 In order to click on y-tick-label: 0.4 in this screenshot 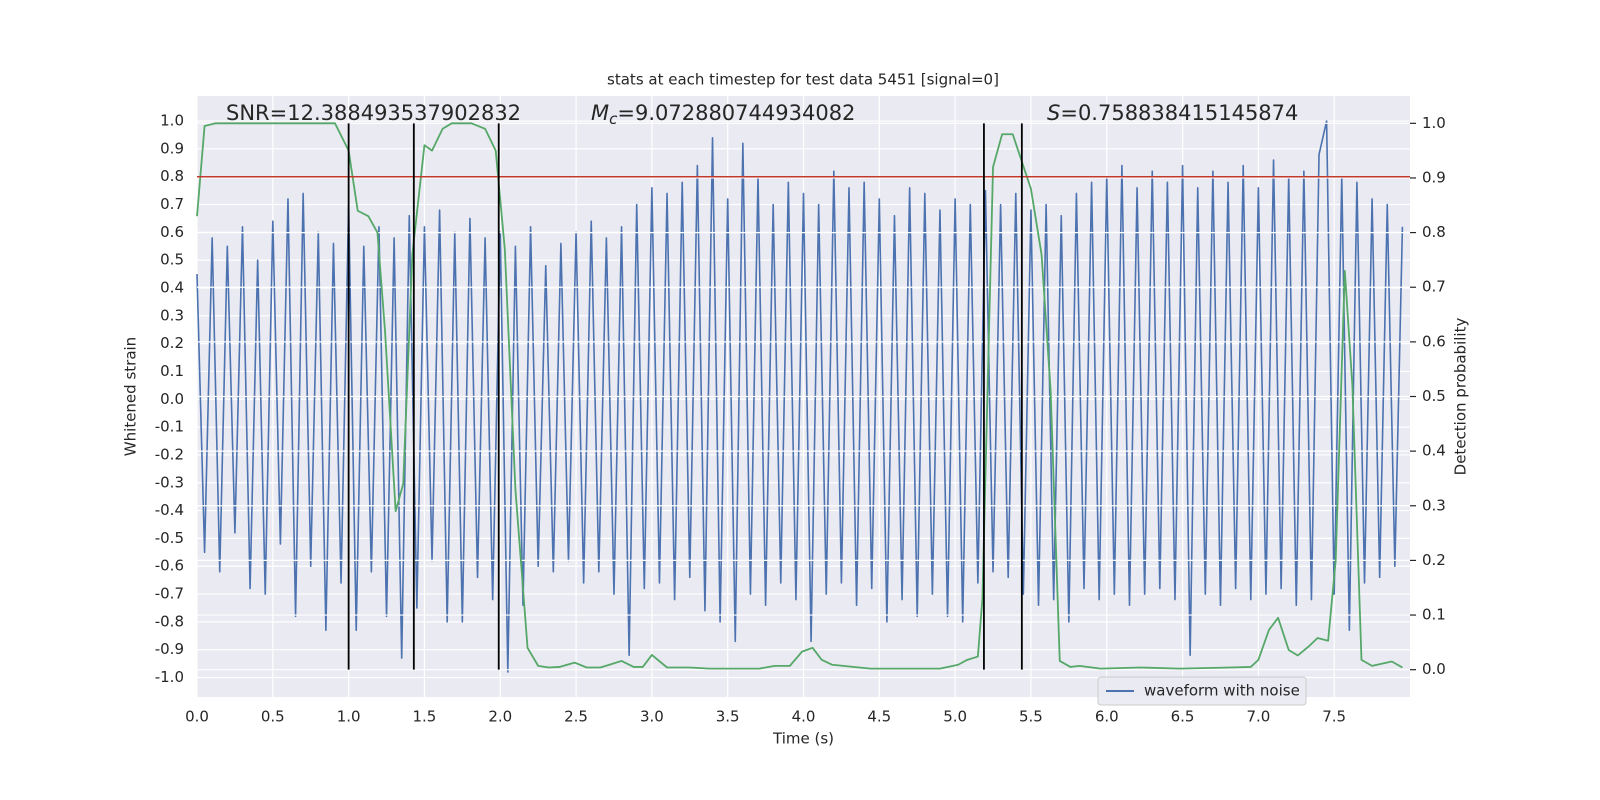, I will do `click(172, 287)`.